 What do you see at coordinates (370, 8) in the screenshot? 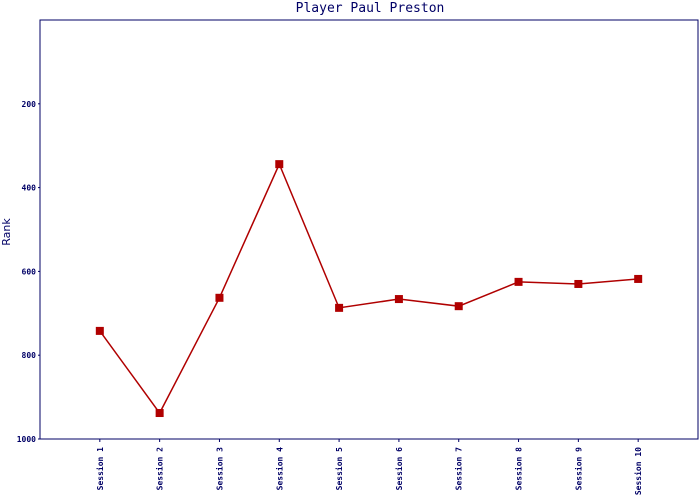
I see `chart-title: Player Paul Preston` at bounding box center [370, 8].